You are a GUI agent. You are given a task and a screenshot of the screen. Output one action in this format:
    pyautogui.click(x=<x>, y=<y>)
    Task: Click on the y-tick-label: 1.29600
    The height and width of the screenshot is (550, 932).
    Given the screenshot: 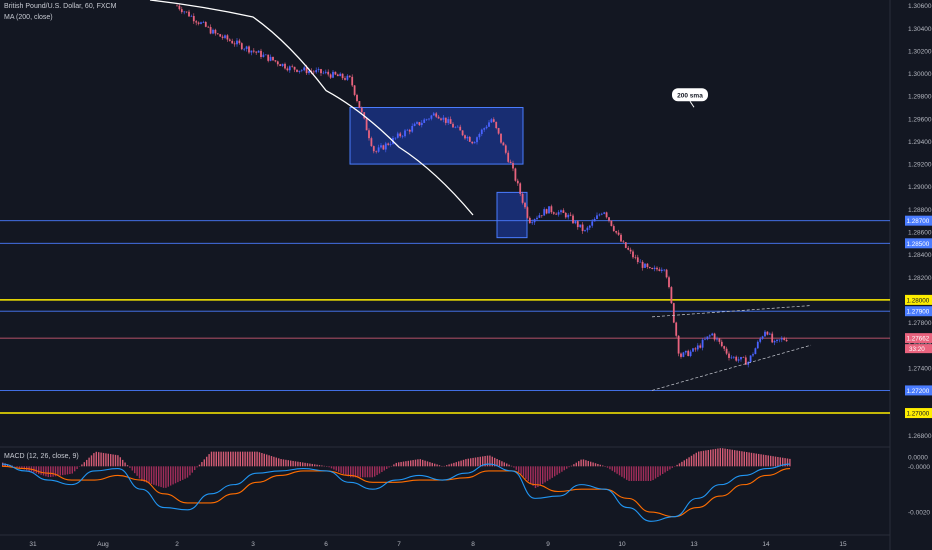 What is the action you would take?
    pyautogui.click(x=920, y=119)
    